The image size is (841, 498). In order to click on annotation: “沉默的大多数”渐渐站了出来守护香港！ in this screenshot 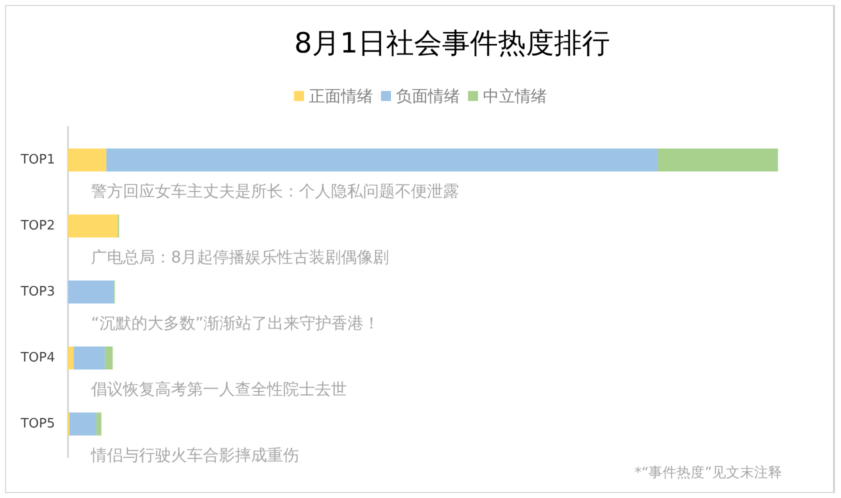, I will do `click(235, 323)`.